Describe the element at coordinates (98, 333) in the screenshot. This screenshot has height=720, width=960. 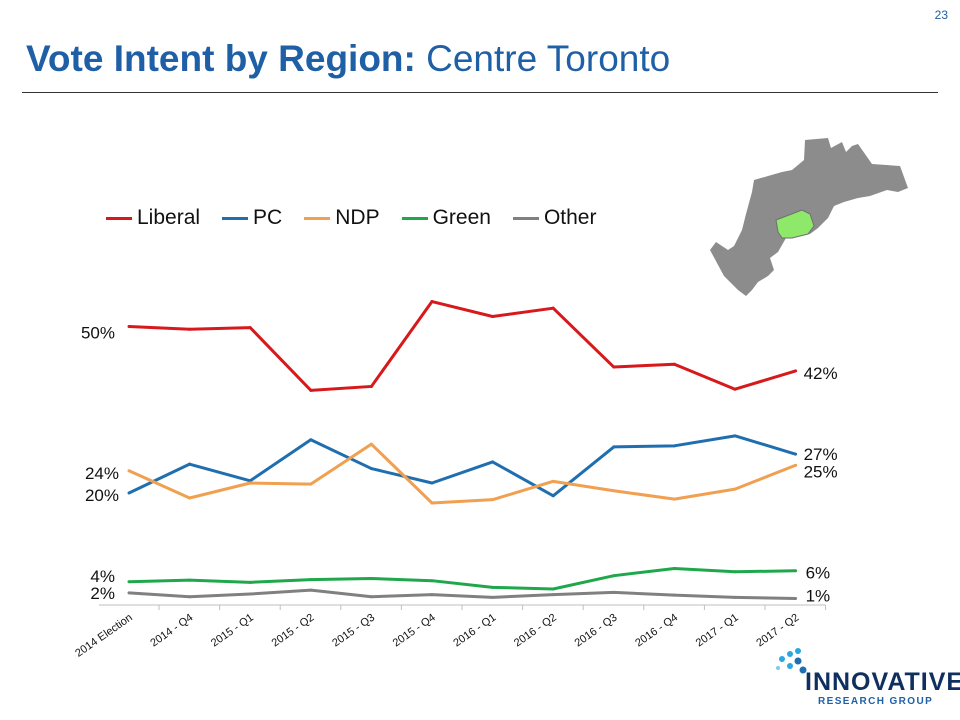
I see `start-label-liberal: 50%` at that location.